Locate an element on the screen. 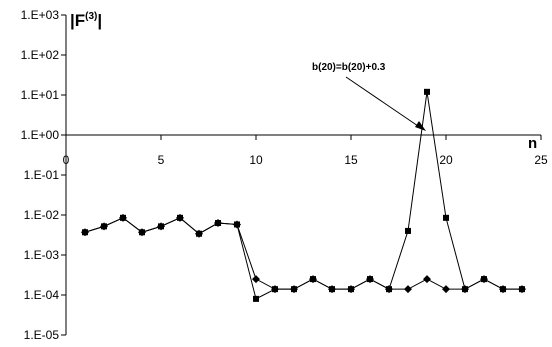 The width and height of the screenshot is (552, 347). y-axis-label-main: |F is located at coordinates (77, 20).